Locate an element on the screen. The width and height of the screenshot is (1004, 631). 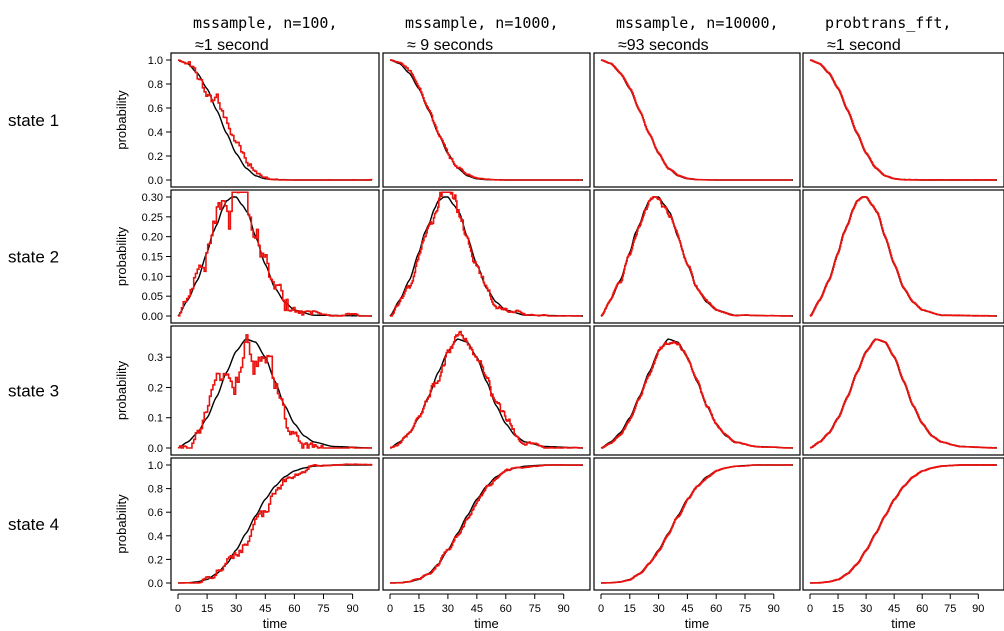
column-header-time: ≈93 seconds is located at coordinates (663, 45).